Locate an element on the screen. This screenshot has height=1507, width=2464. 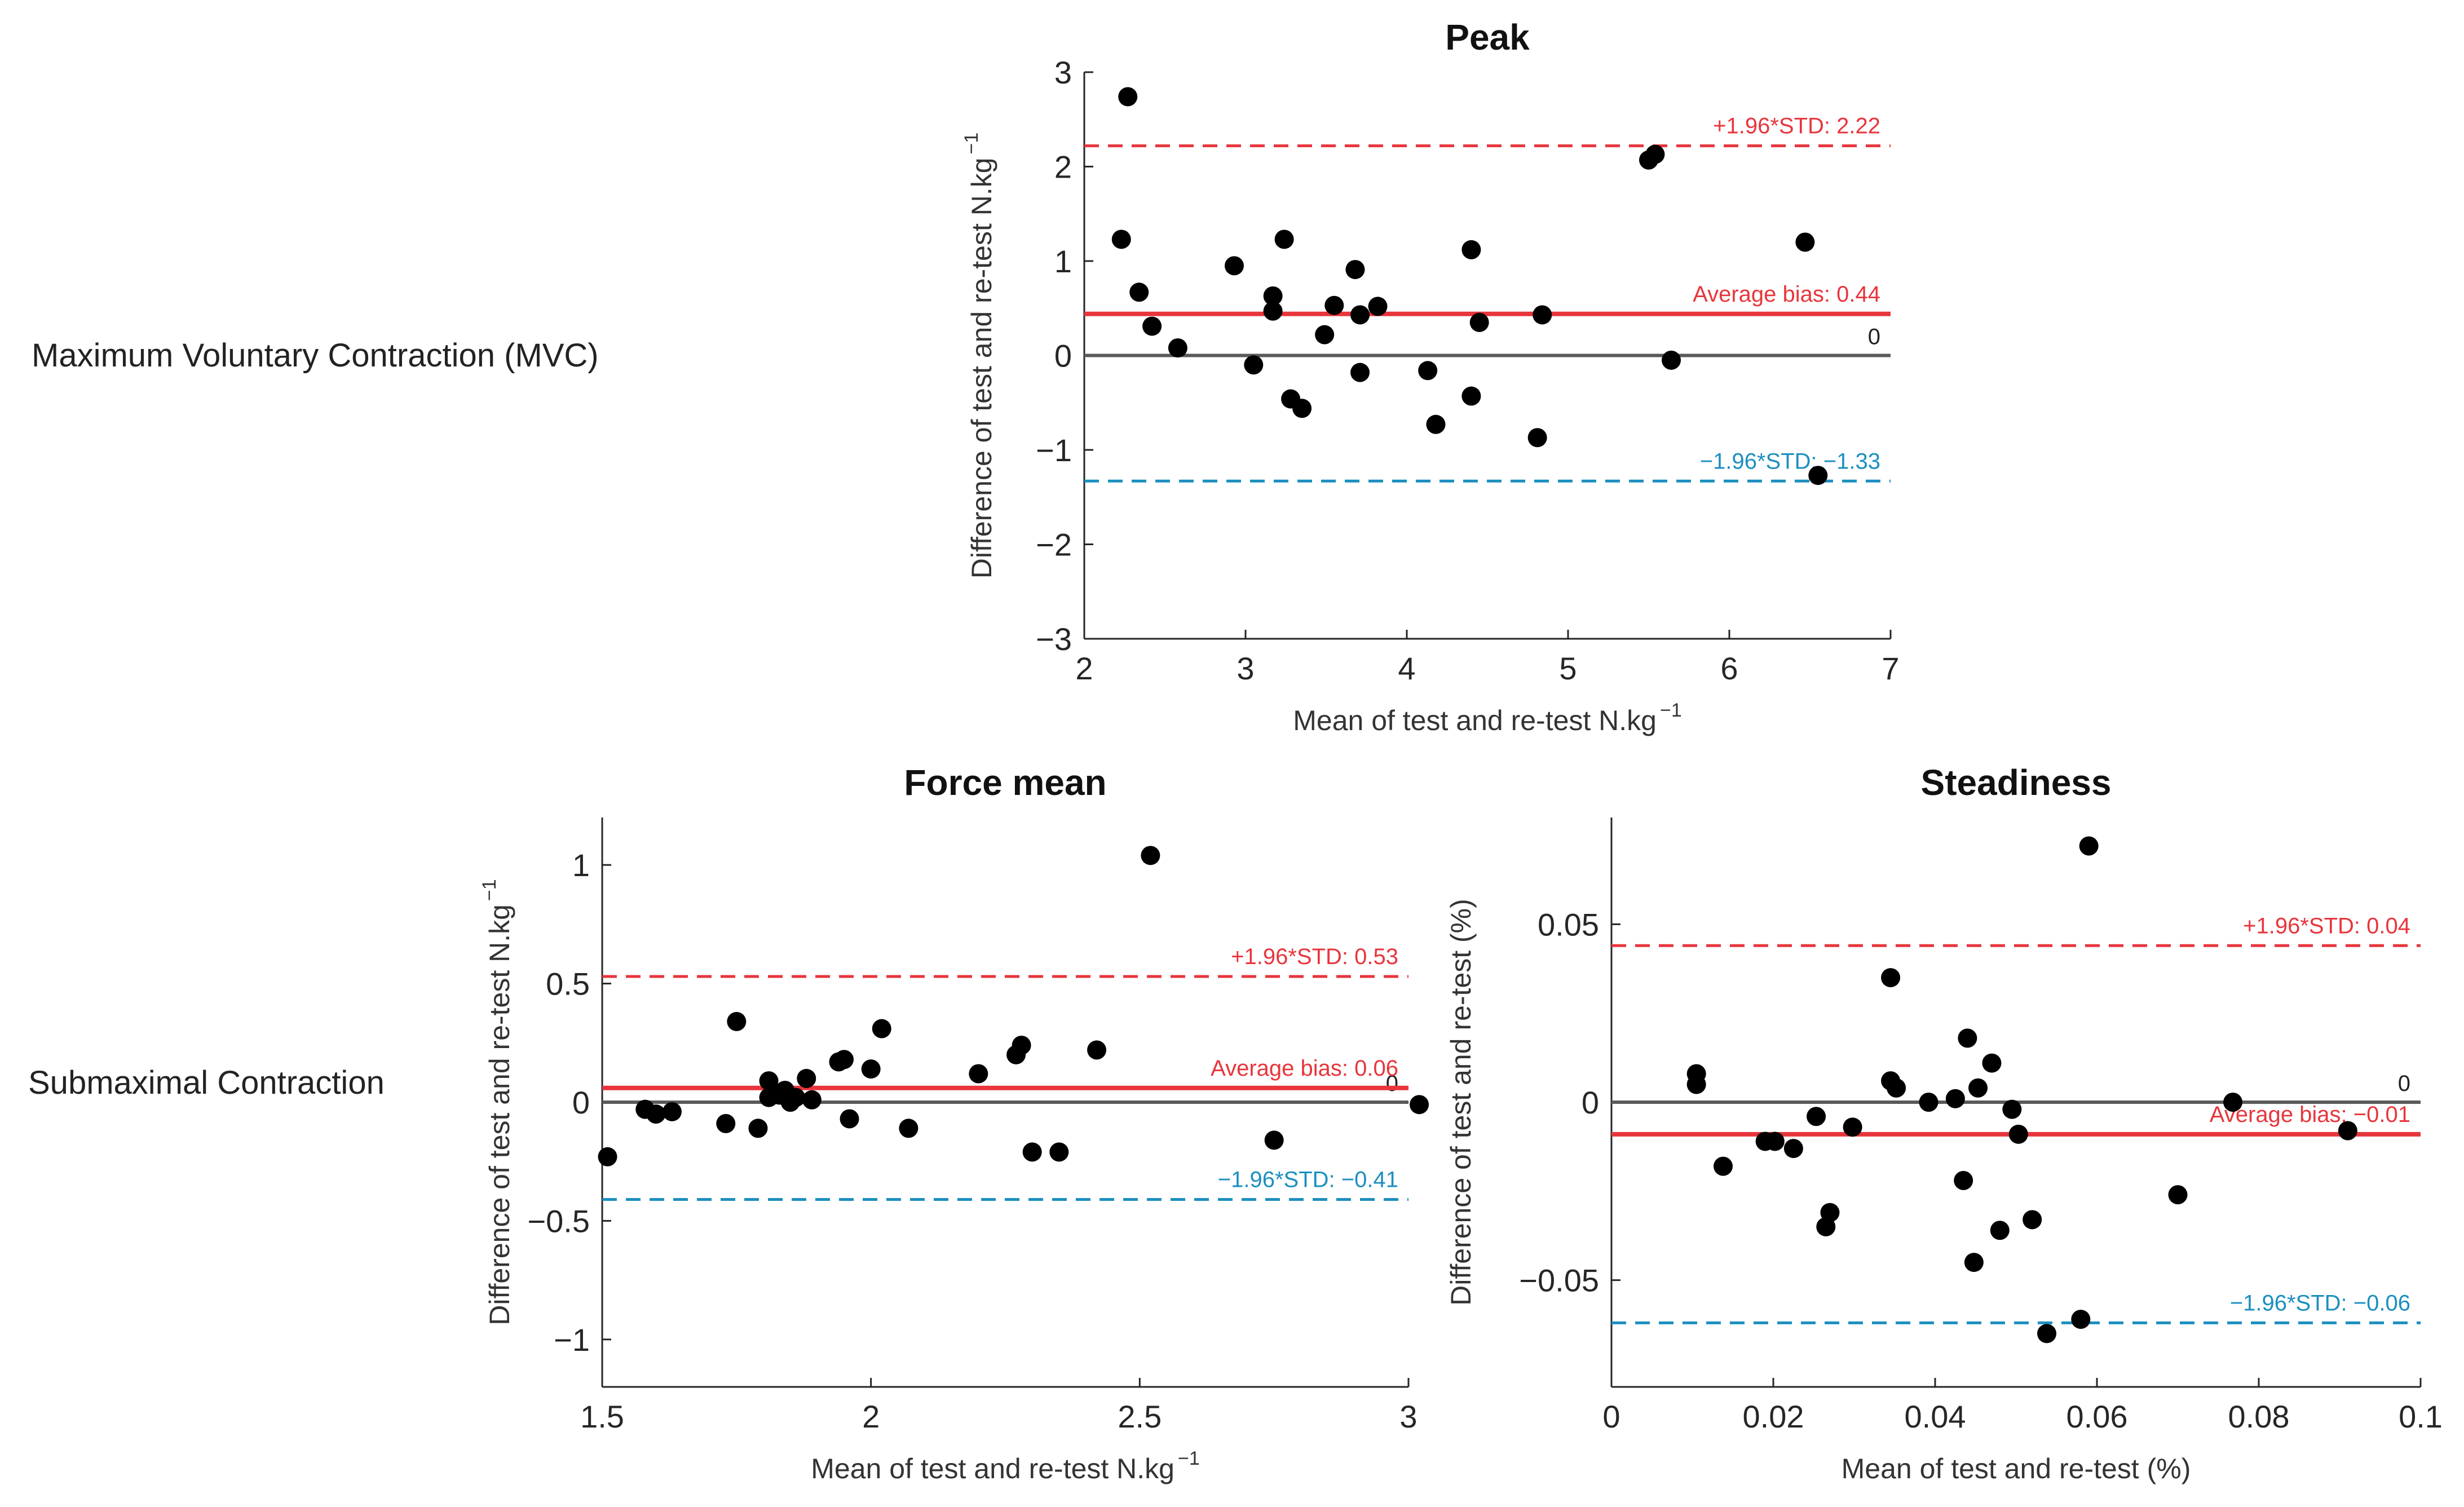
x-tick-label: 0.06 is located at coordinates (2097, 1416).